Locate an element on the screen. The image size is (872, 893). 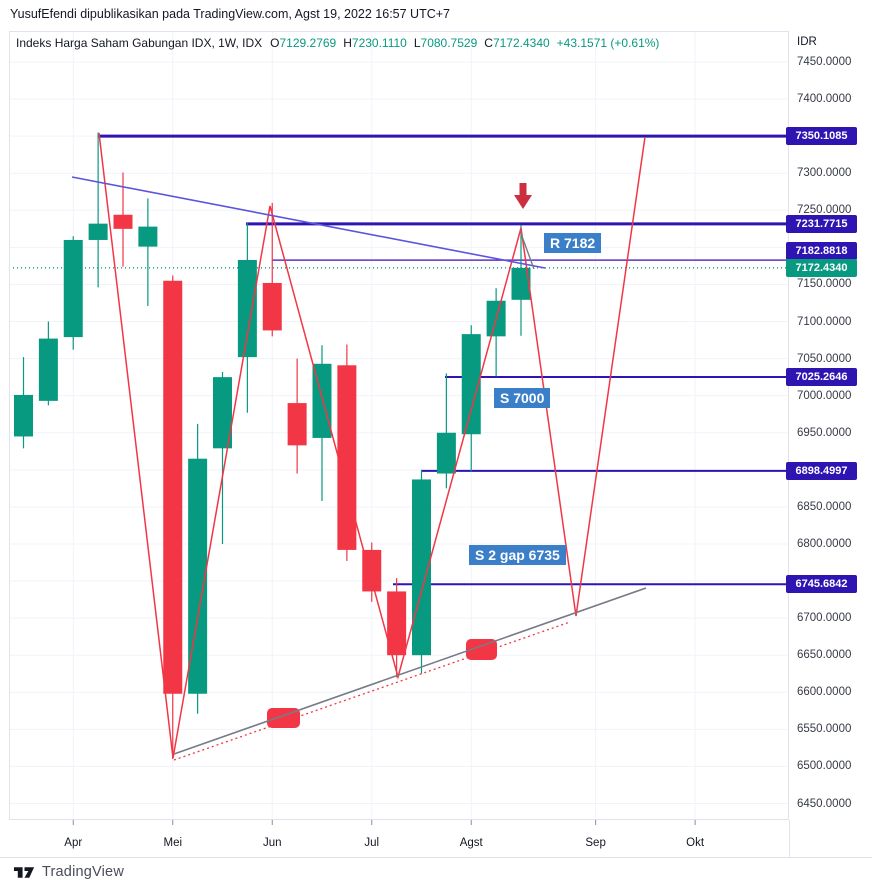
price-level-badge: 7350.1085 is located at coordinates (821, 136).